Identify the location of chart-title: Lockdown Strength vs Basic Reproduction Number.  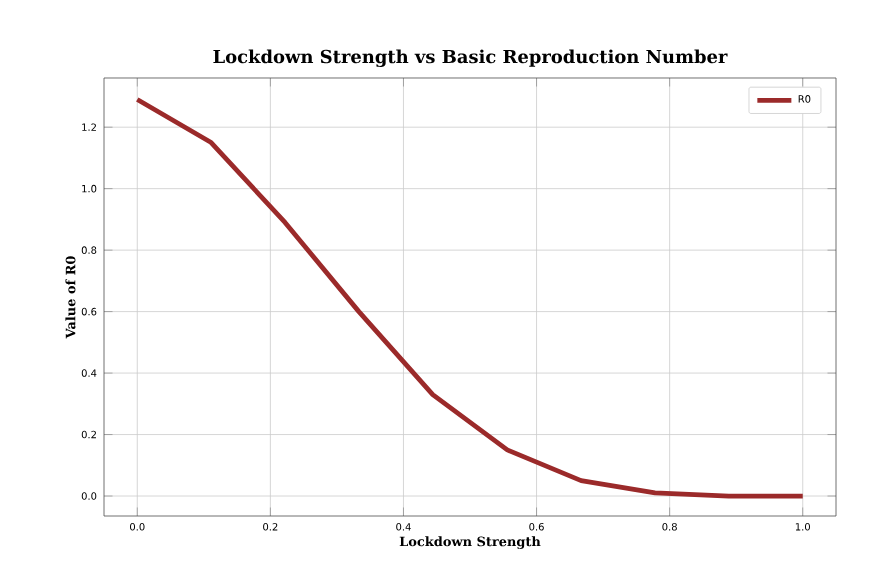
(470, 58).